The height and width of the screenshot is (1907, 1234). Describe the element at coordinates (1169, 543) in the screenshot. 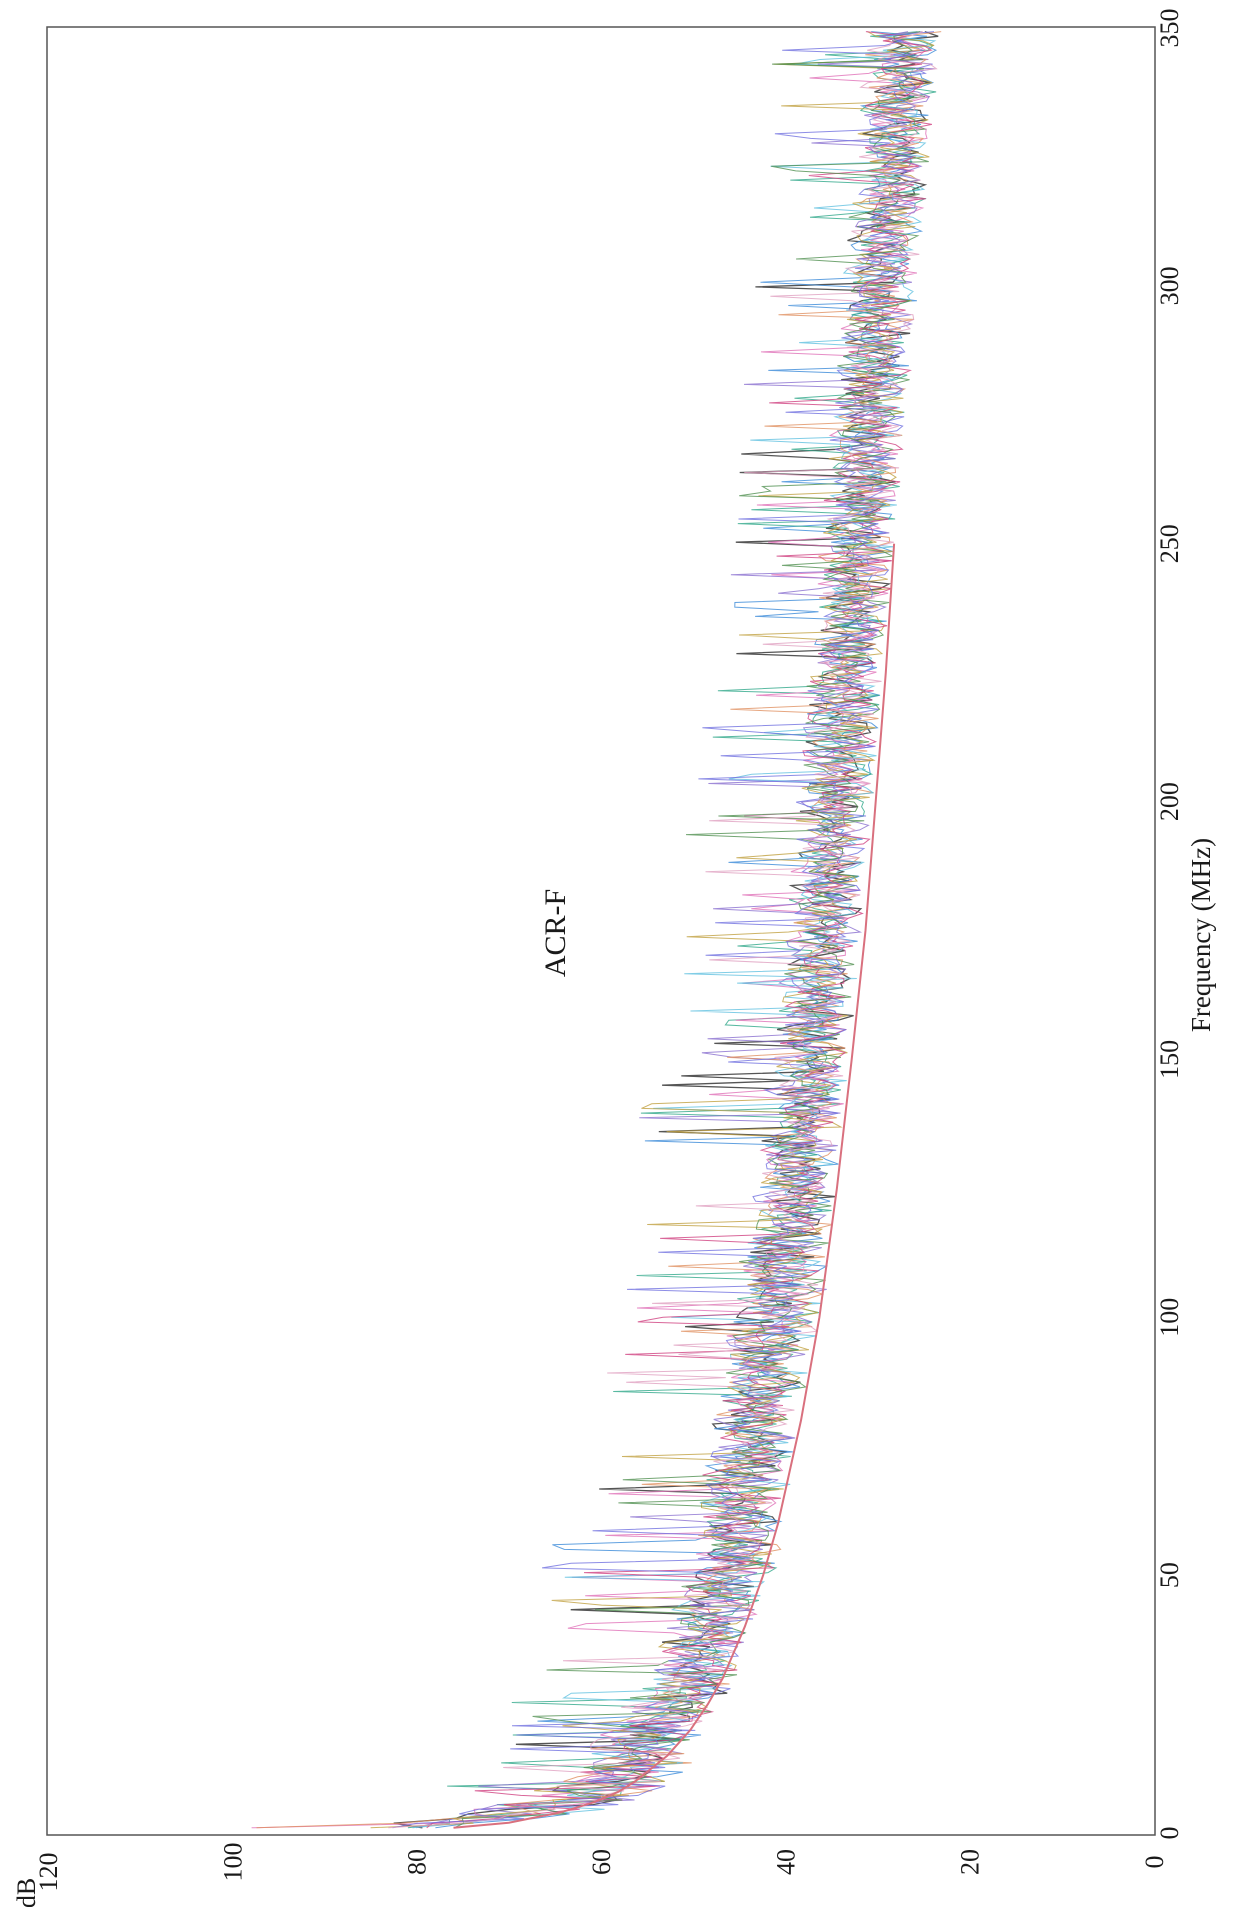

I see `x-tick-label: 250` at that location.